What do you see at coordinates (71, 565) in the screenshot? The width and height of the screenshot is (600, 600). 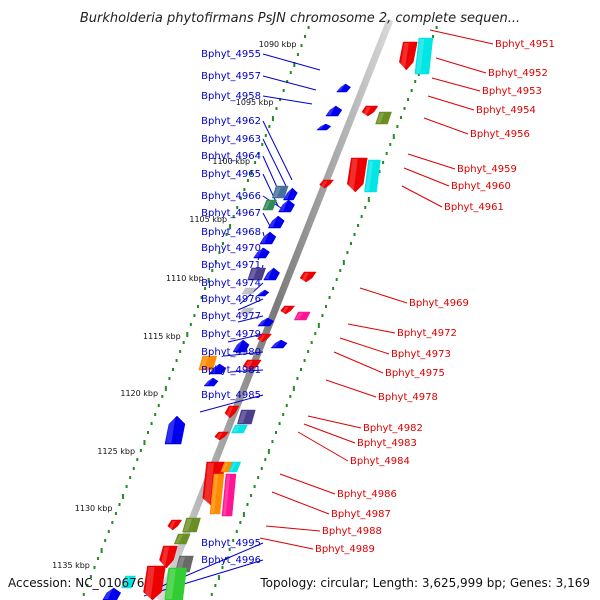 I see `tick-label: 1135 kbp` at bounding box center [71, 565].